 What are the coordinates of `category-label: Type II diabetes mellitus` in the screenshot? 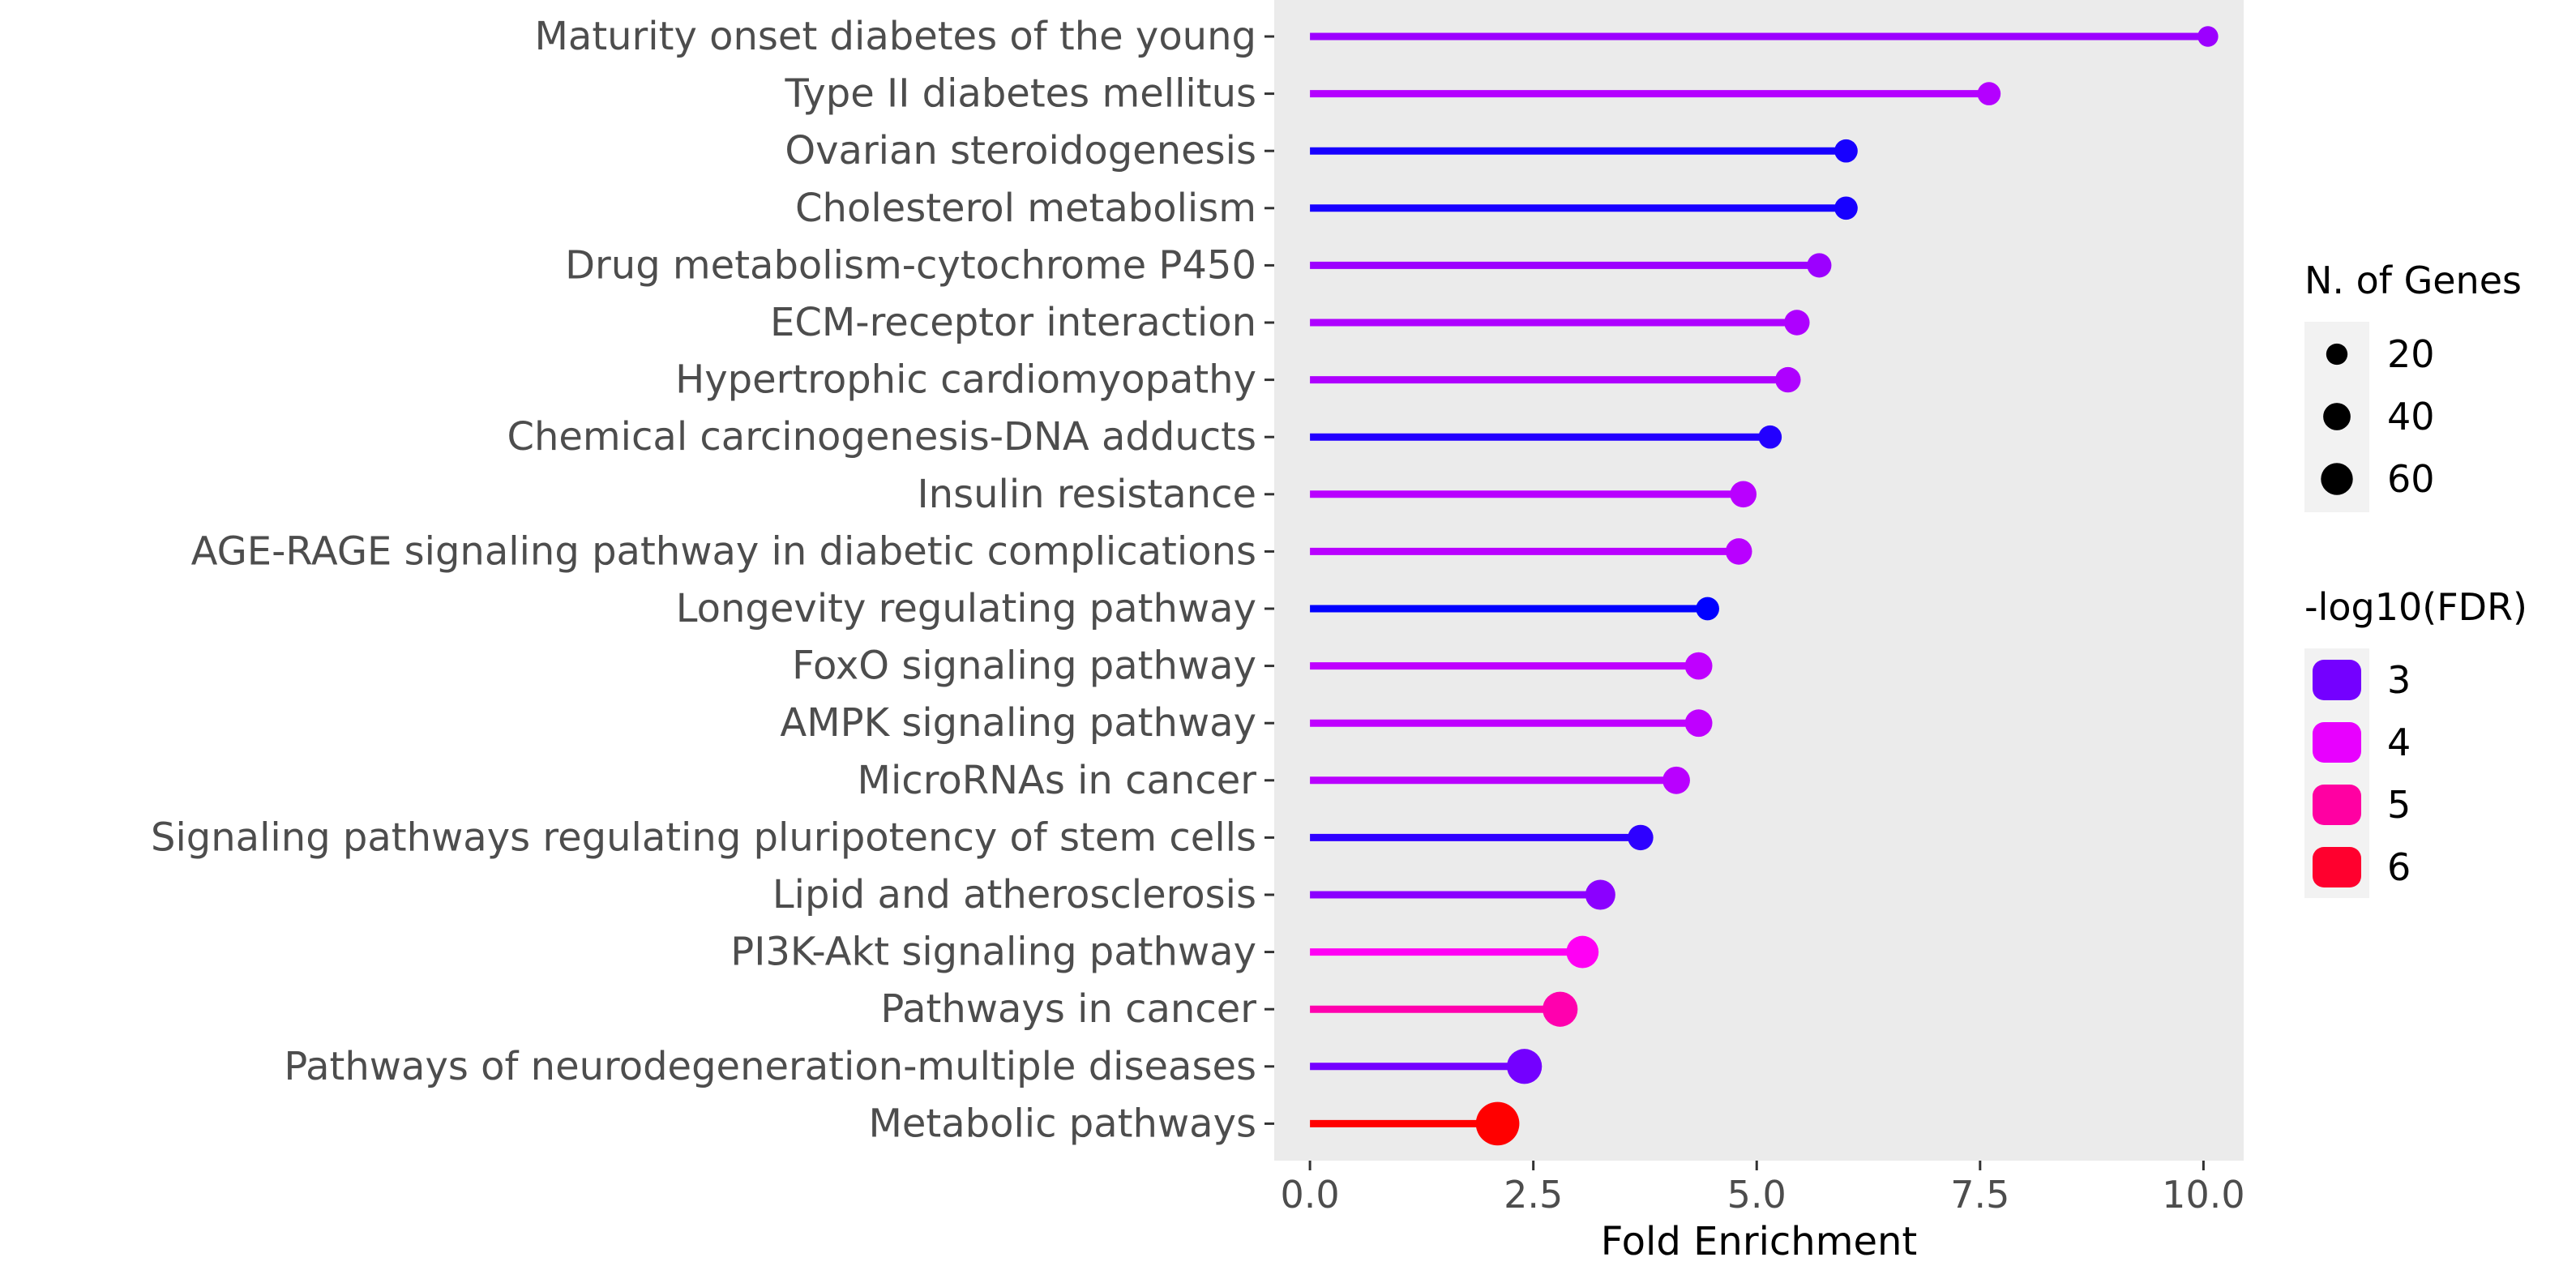 It's located at (1020, 94).